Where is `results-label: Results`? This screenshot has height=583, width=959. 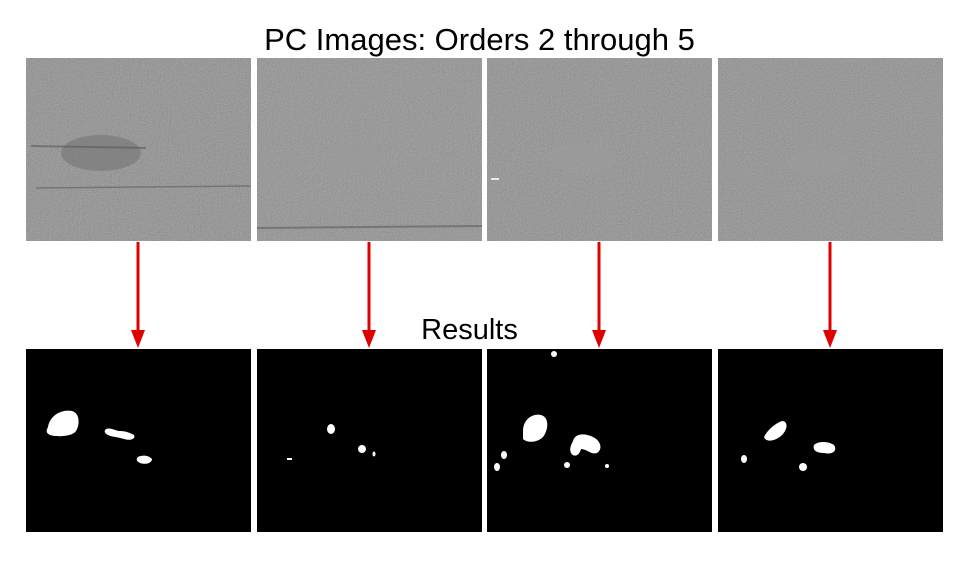 results-label: Results is located at coordinates (469, 330).